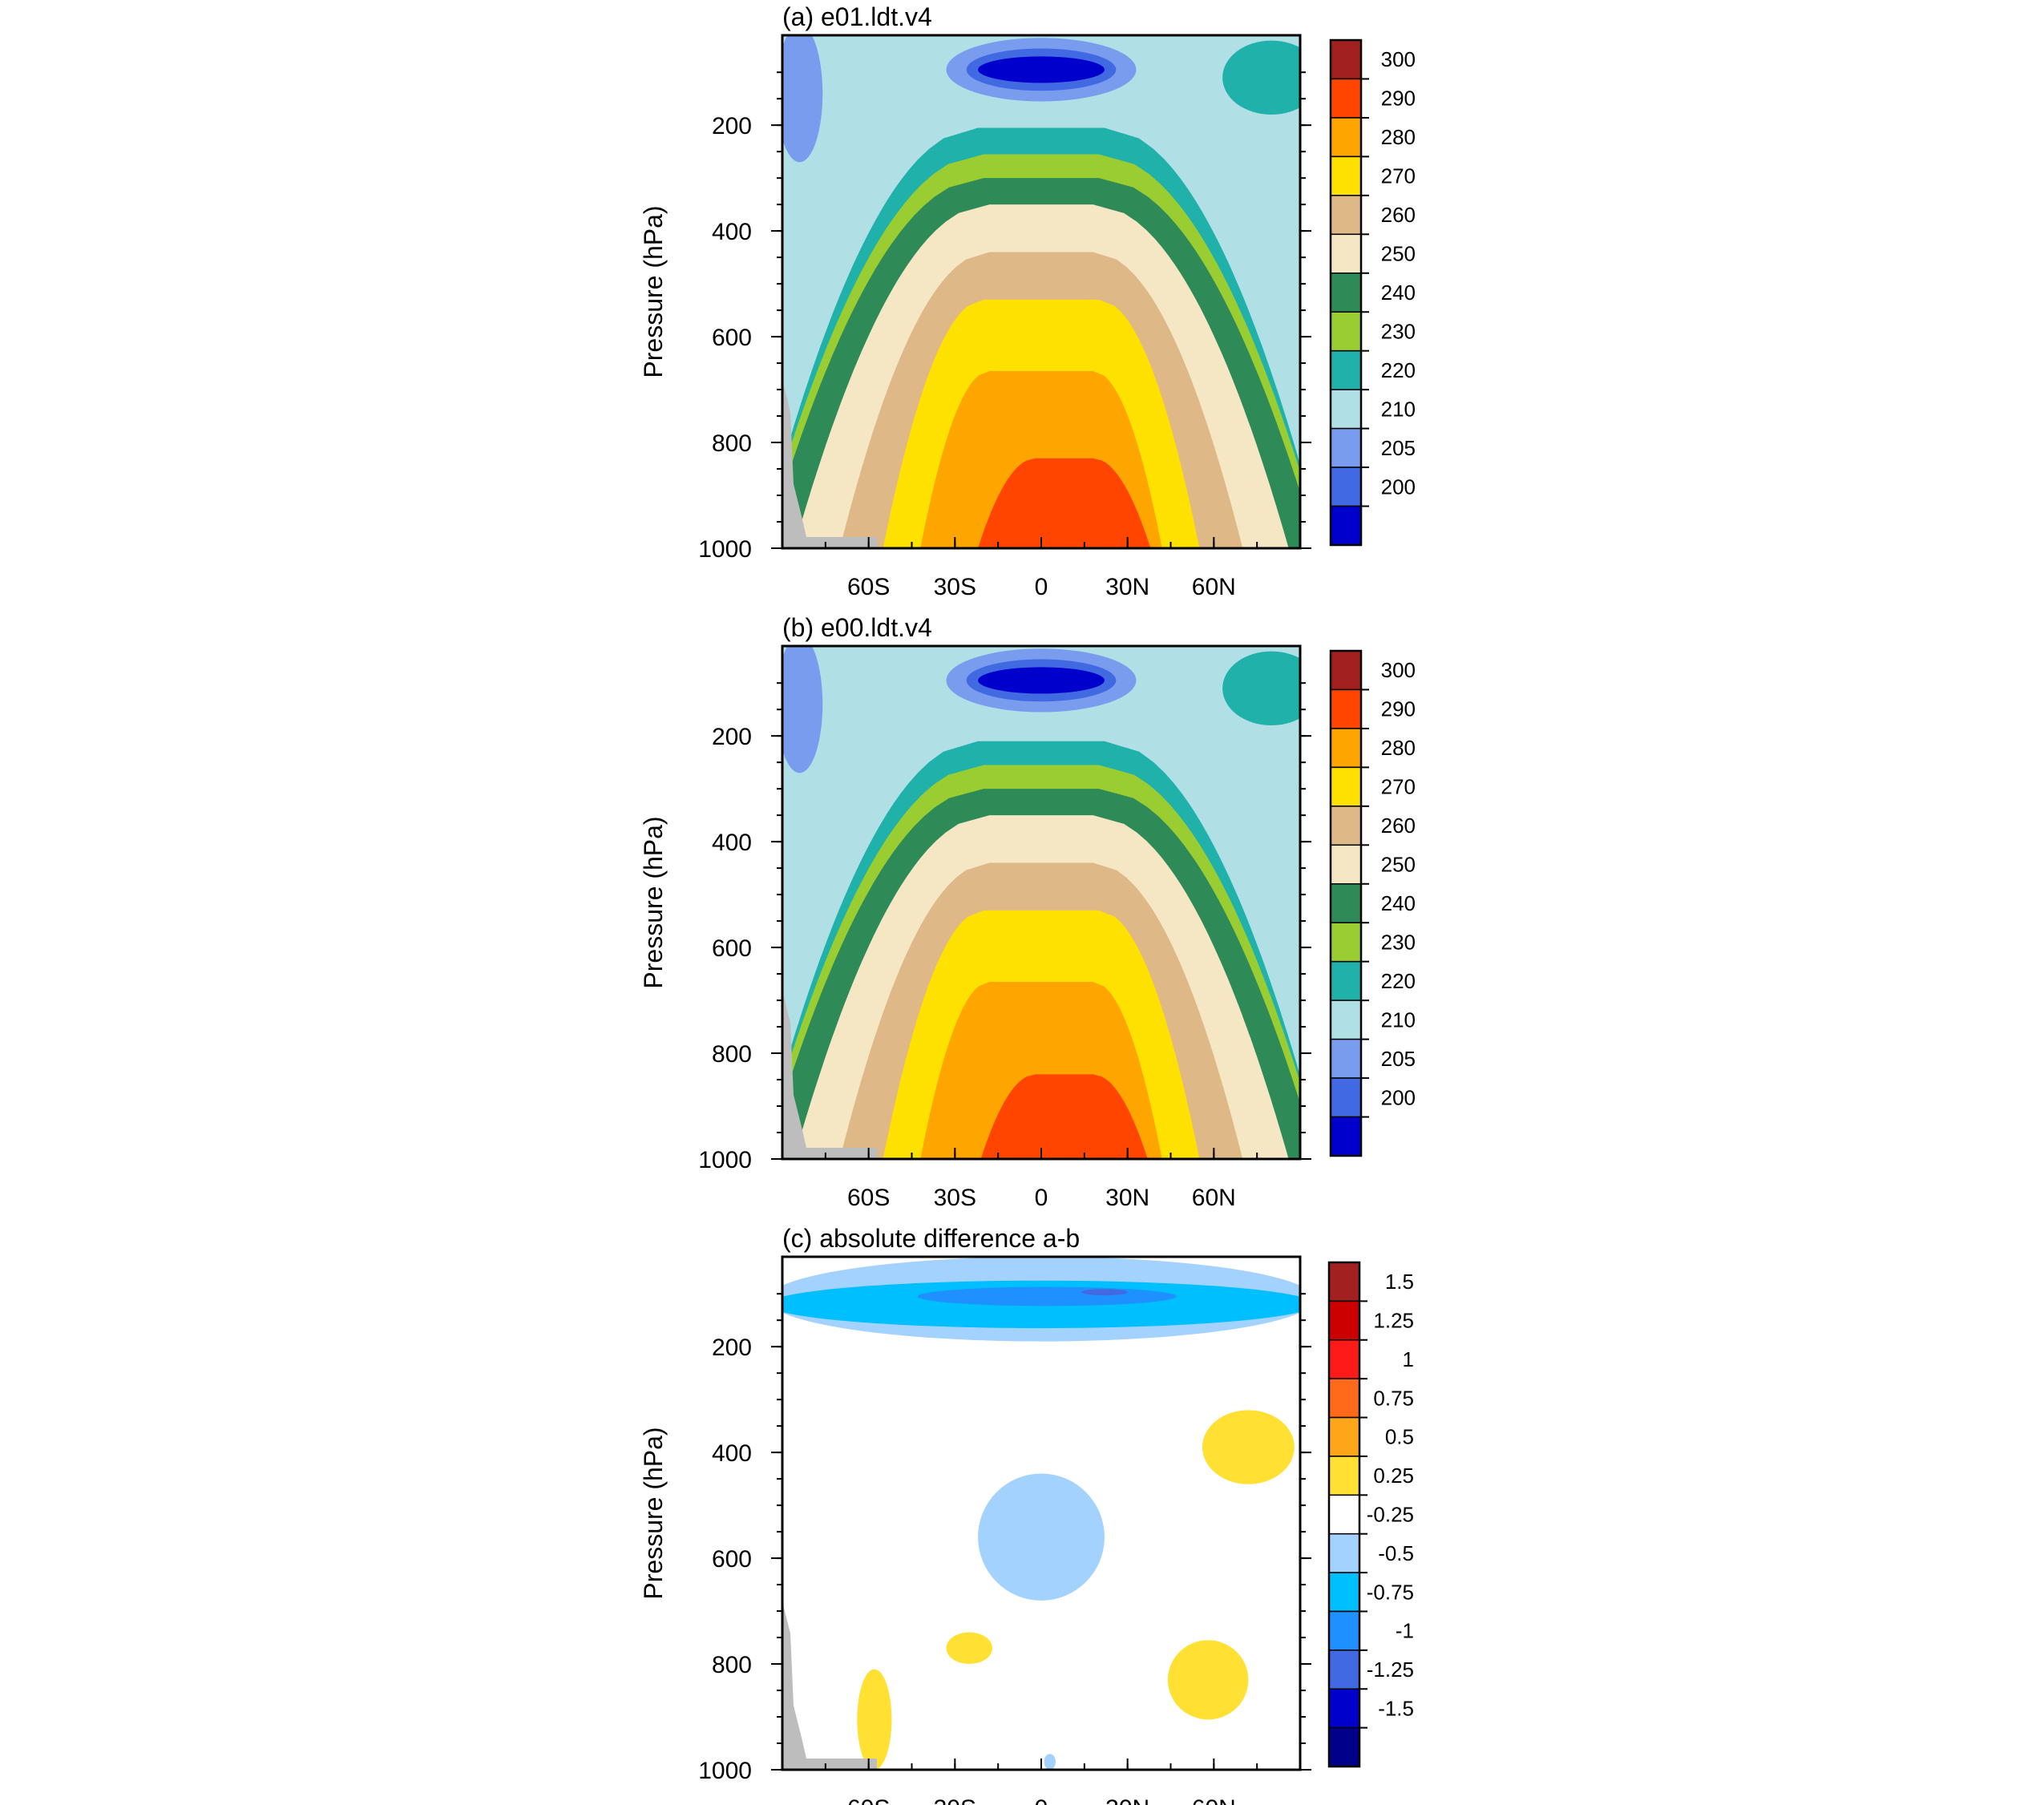 Image resolution: width=2044 pixels, height=1805 pixels. I want to click on colorbar-label: -0.5, so click(1396, 1553).